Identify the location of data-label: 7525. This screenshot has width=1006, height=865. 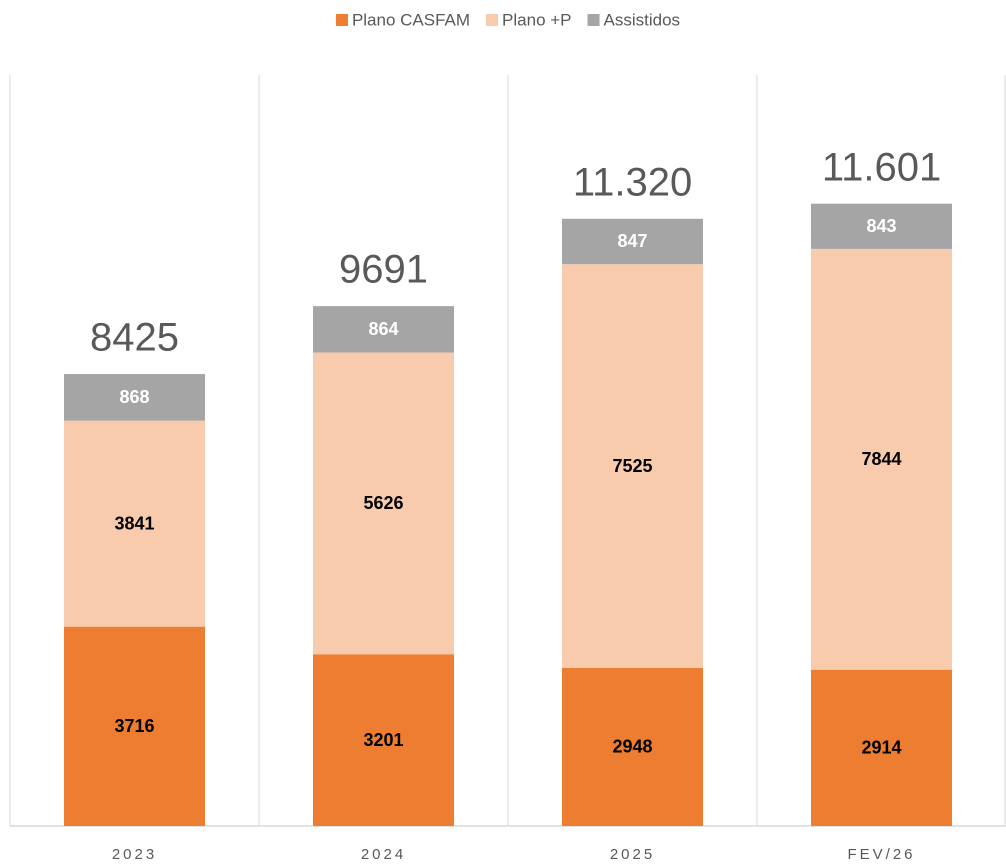
(632, 466).